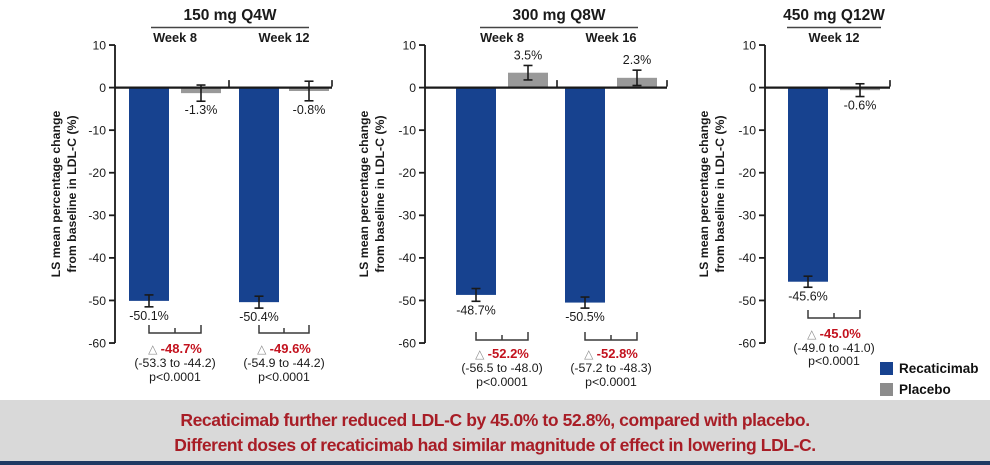  Describe the element at coordinates (886, 389) in the screenshot. I see `placebo-swatch-icon` at that location.